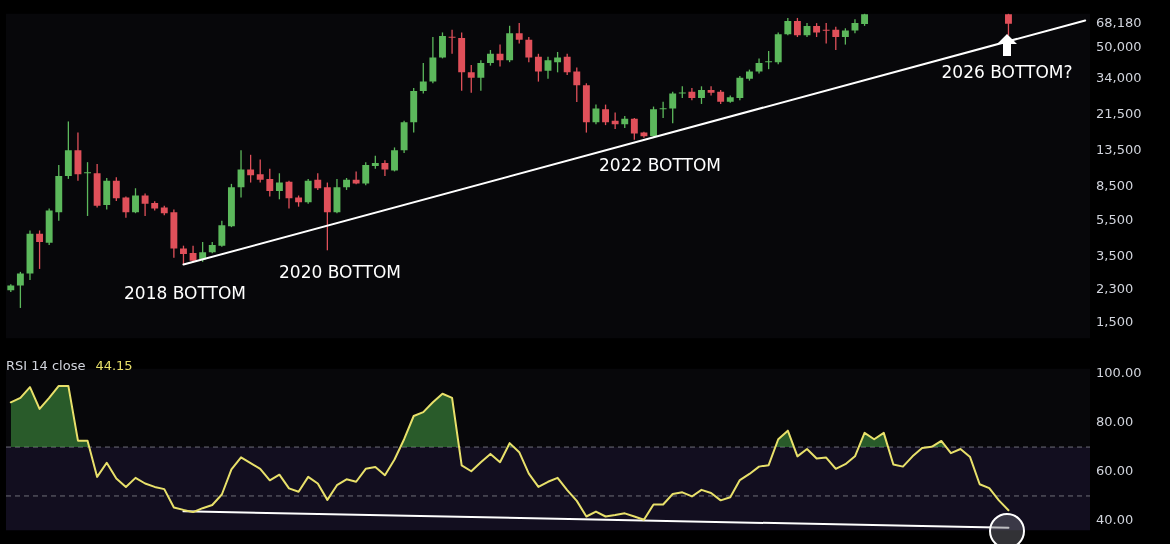 This screenshot has width=1170, height=544. Describe the element at coordinates (340, 272) in the screenshot. I see `annotation: 2020 BOTTOM` at that location.